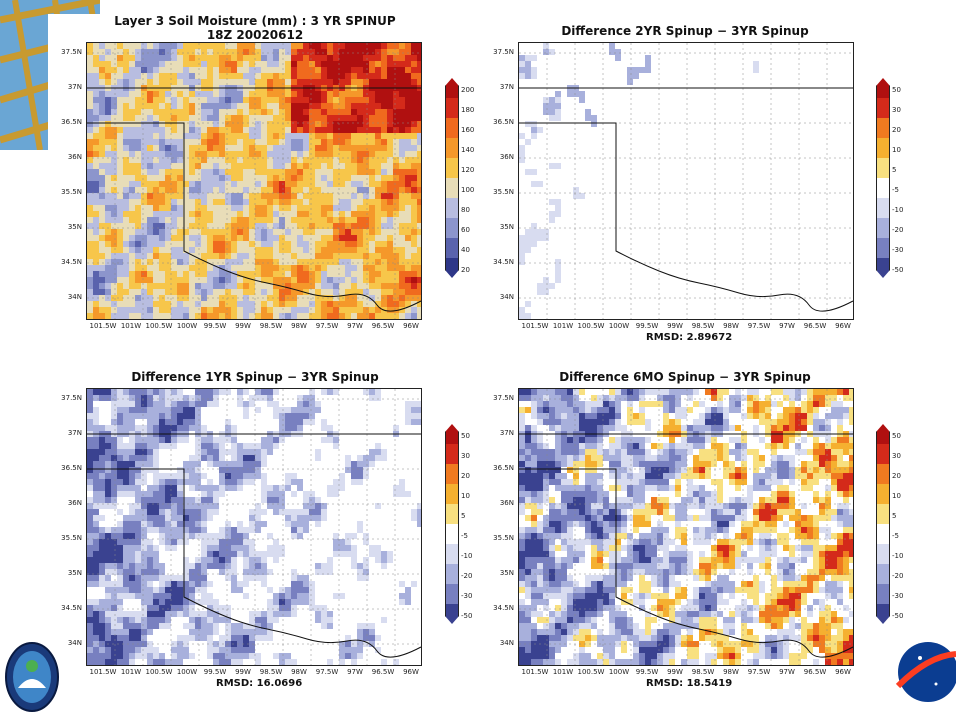 This screenshot has width=960, height=720. Describe the element at coordinates (254, 527) in the screenshot. I see `difference-map-1yr` at that location.